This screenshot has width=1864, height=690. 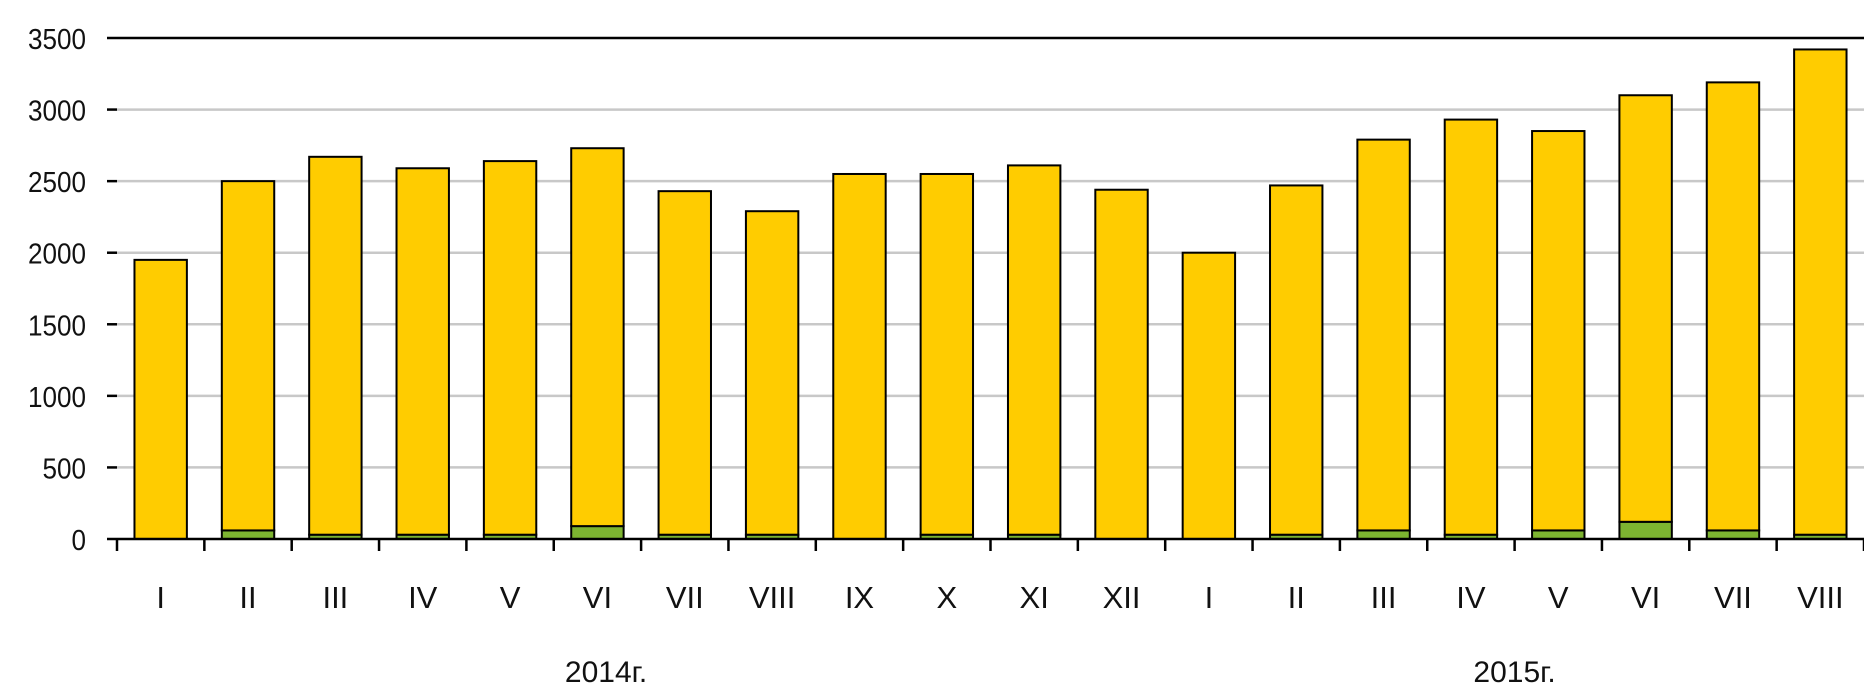 What do you see at coordinates (606, 672) in the screenshot?
I see `year-group-label: 2014г.` at bounding box center [606, 672].